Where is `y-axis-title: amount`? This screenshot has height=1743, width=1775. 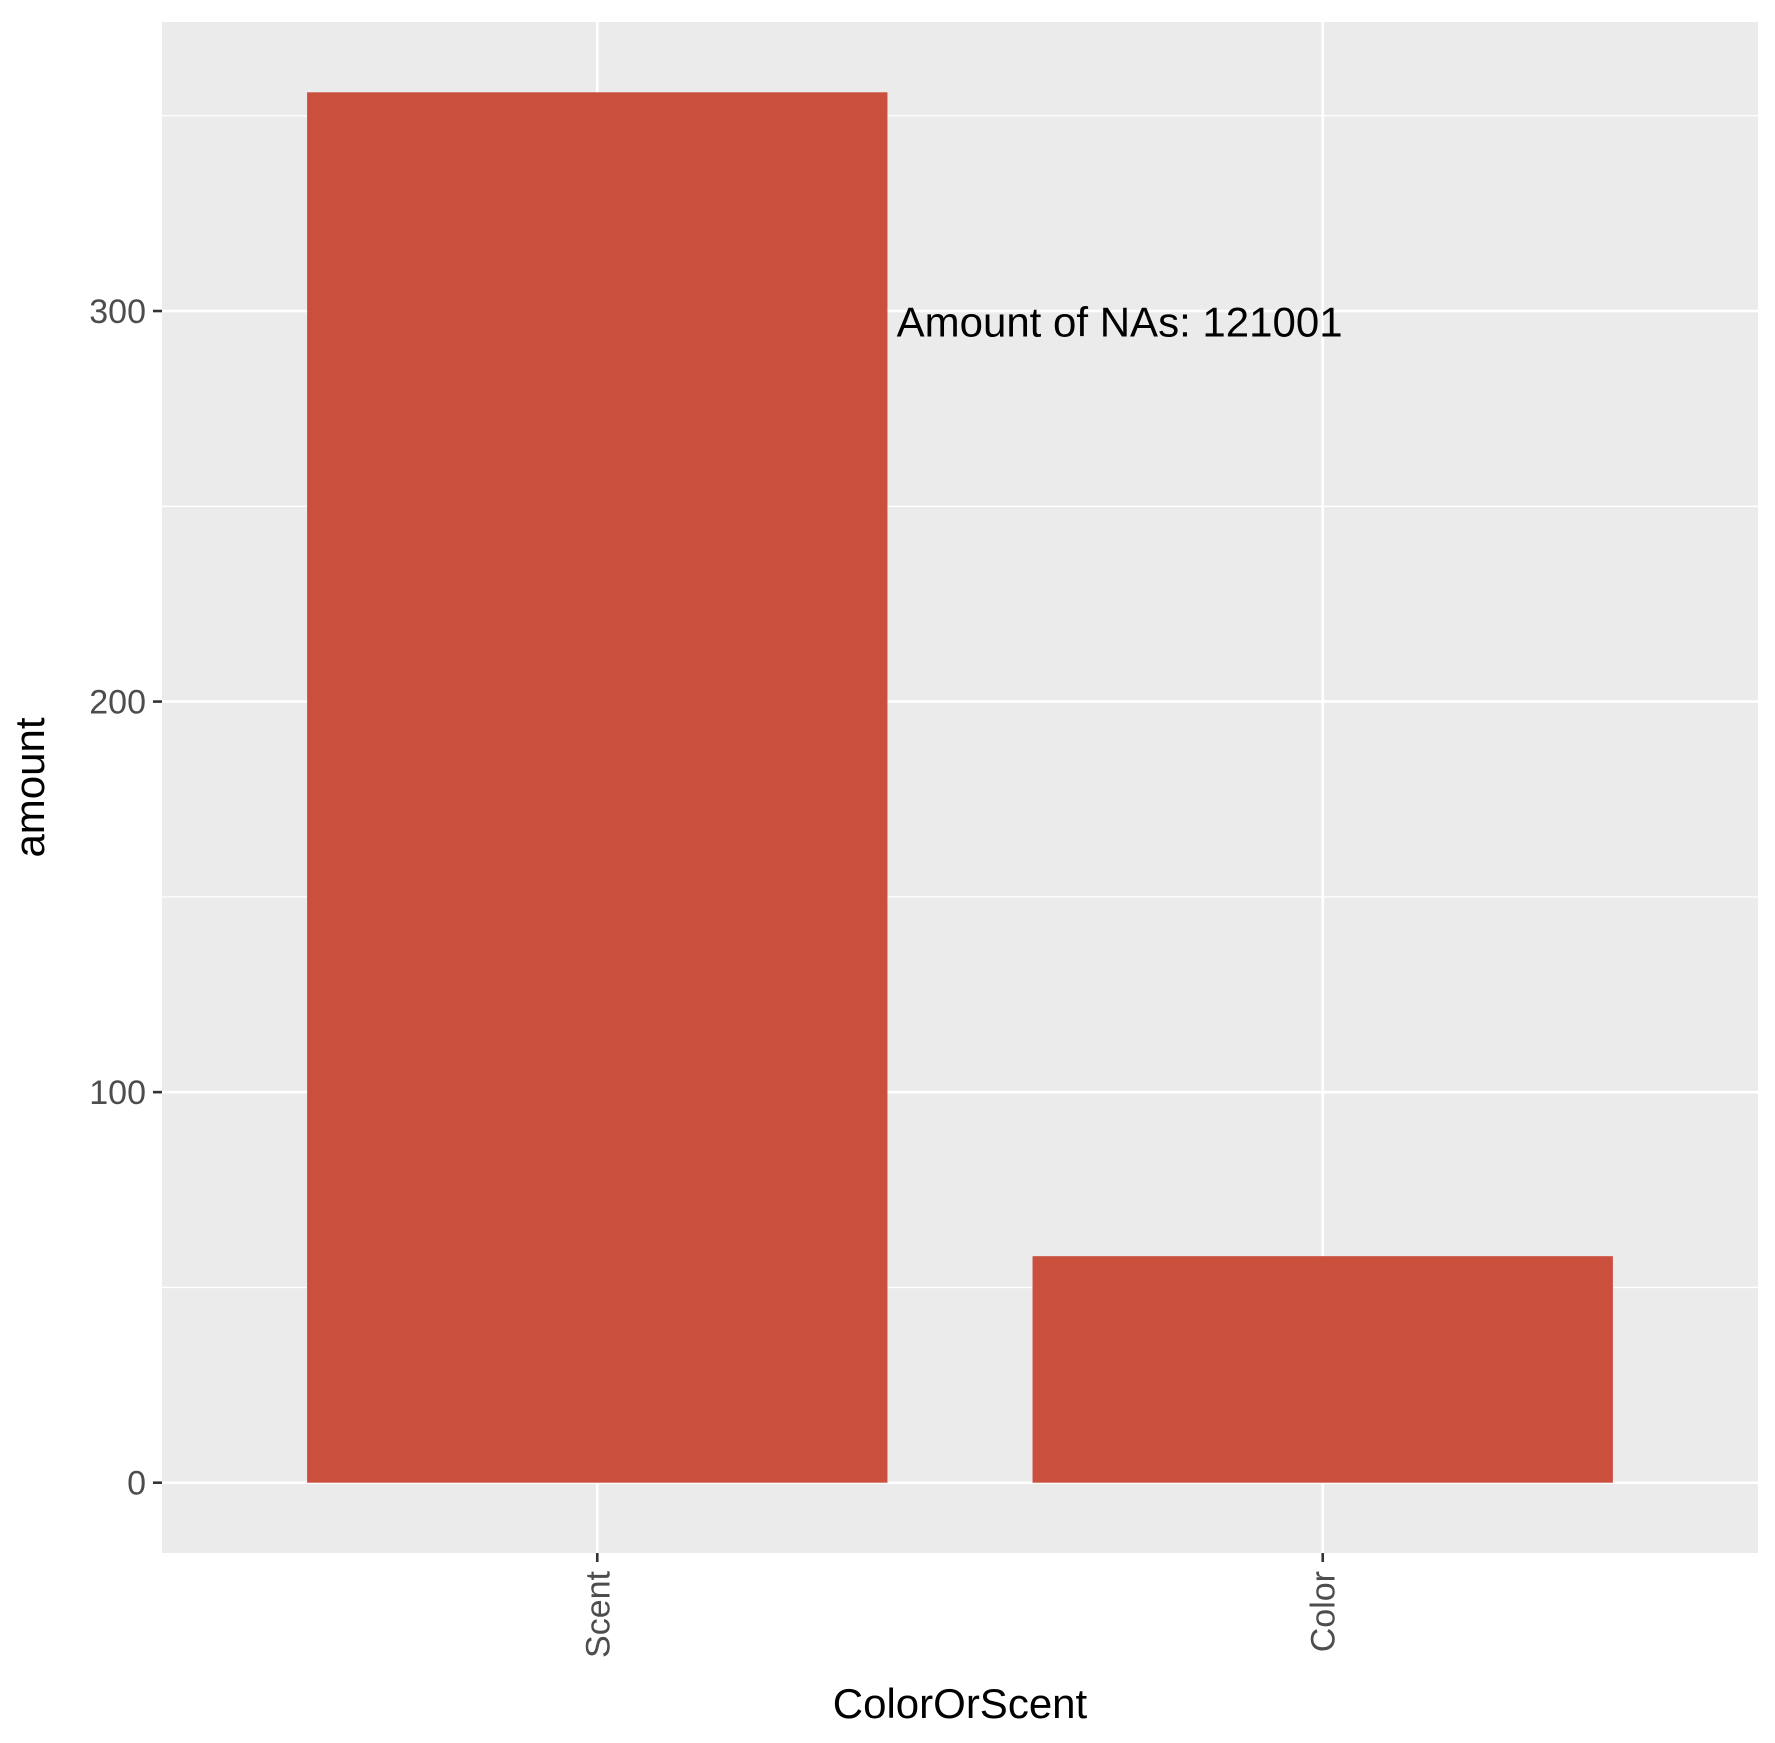
y-axis-title: amount is located at coordinates (29, 787).